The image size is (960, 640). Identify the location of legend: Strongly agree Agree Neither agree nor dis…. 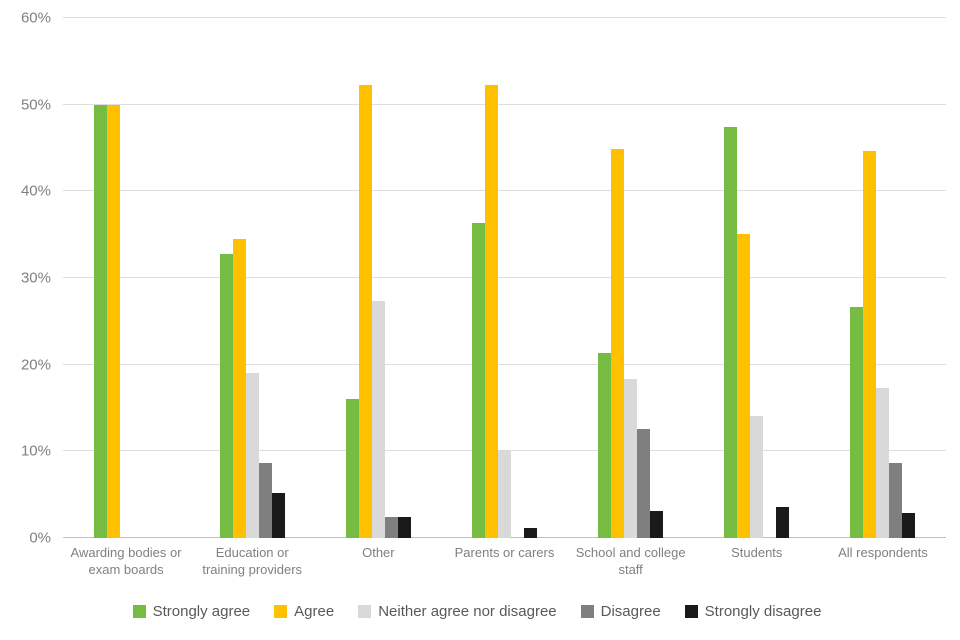
(477, 611).